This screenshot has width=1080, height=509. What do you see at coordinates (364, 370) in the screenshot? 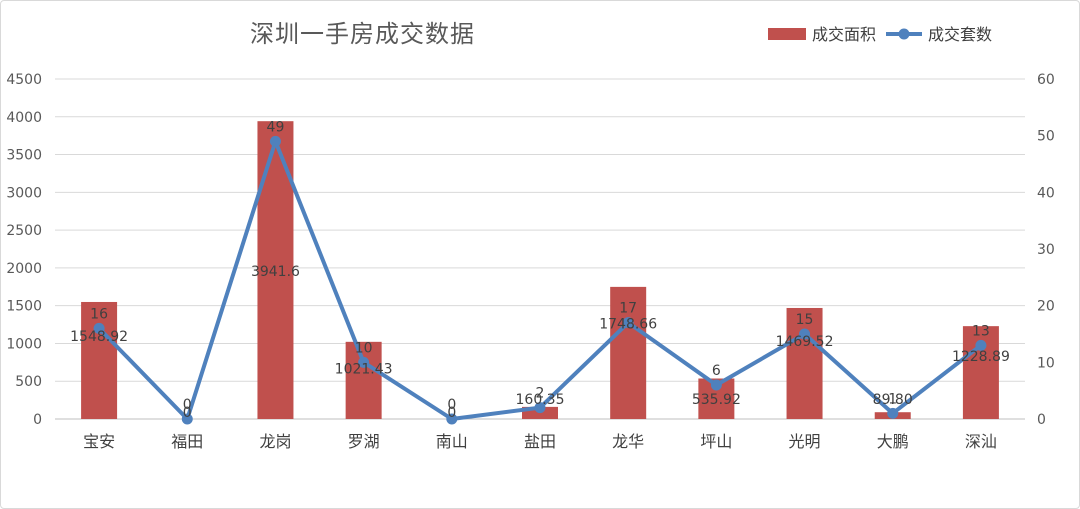
I see `bar-value-label: 1021.43` at bounding box center [364, 370].